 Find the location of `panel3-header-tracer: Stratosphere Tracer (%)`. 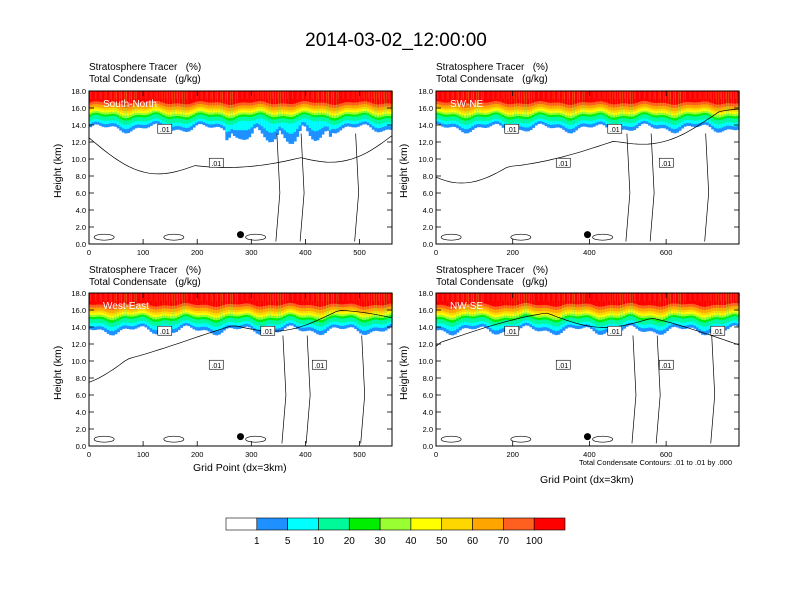

panel3-header-tracer: Stratosphere Tracer (%) is located at coordinates (145, 270).